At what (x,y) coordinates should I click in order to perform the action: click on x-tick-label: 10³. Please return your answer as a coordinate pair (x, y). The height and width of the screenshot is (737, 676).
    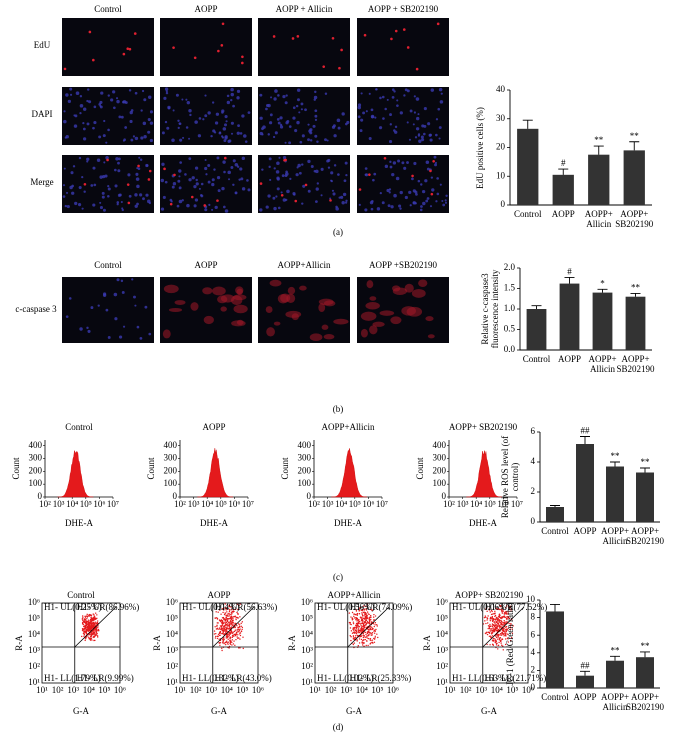
    Looking at the image, I should click on (328, 504).